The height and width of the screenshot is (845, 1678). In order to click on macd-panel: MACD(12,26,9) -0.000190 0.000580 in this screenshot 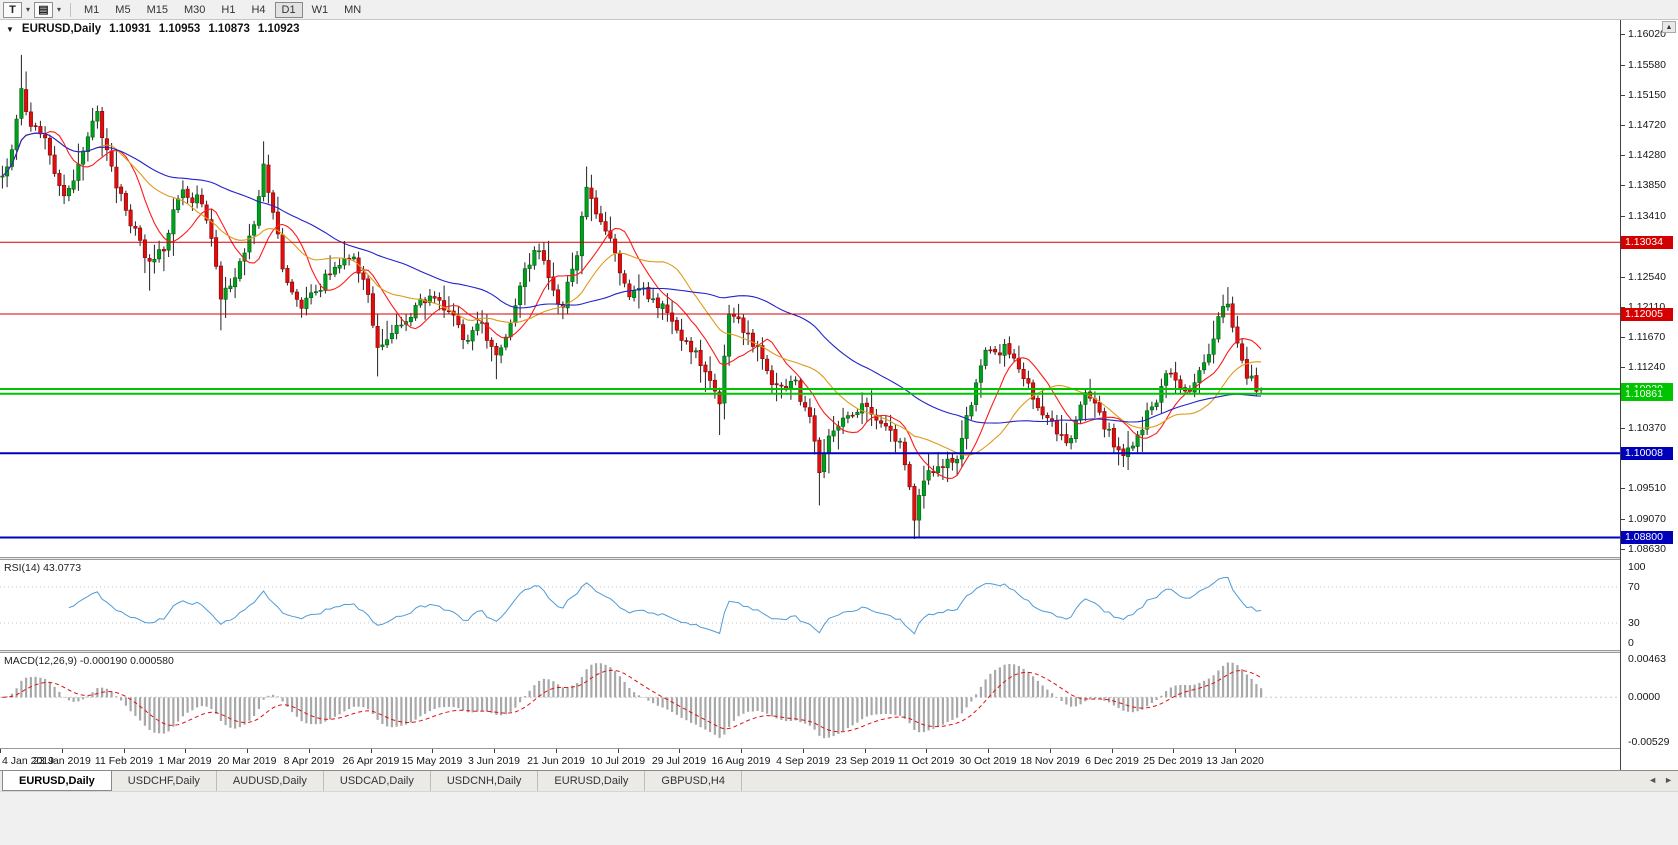, I will do `click(810, 700)`.